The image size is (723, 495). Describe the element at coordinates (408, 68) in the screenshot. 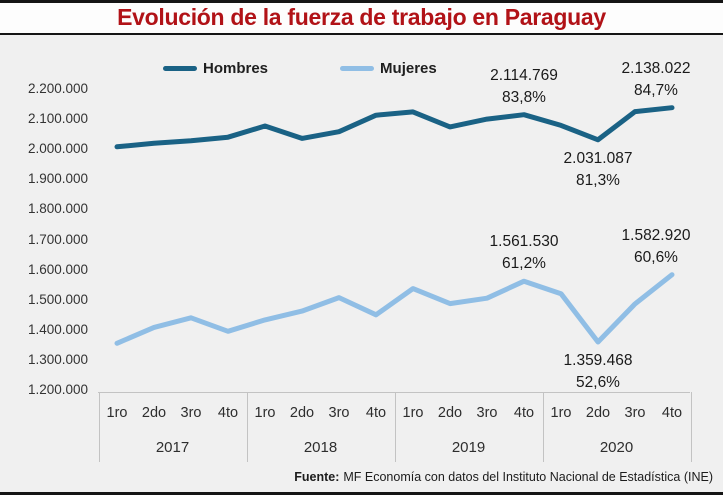

I see `legend-label-mujeres: Mujeres` at that location.